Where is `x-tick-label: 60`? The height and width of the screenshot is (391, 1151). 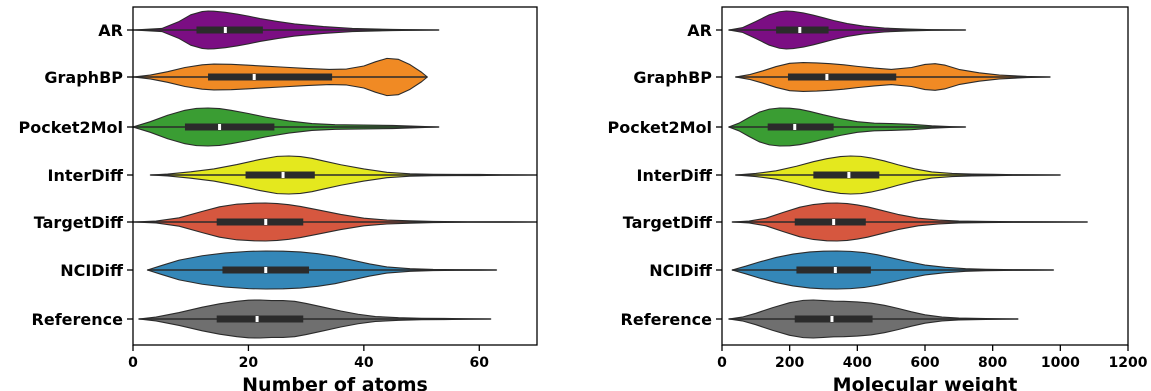
x-tick-label: 60 is located at coordinates (480, 363).